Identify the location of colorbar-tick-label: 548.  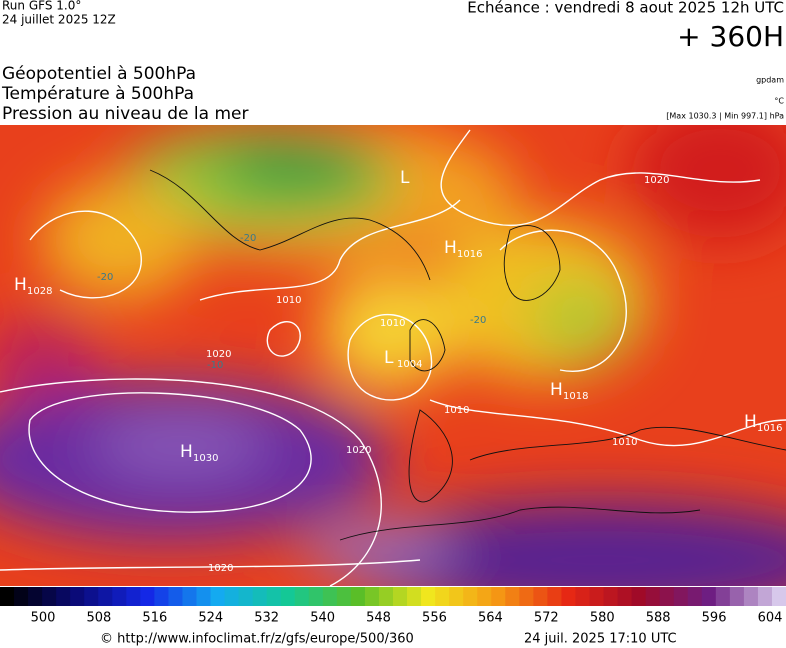
(378, 618).